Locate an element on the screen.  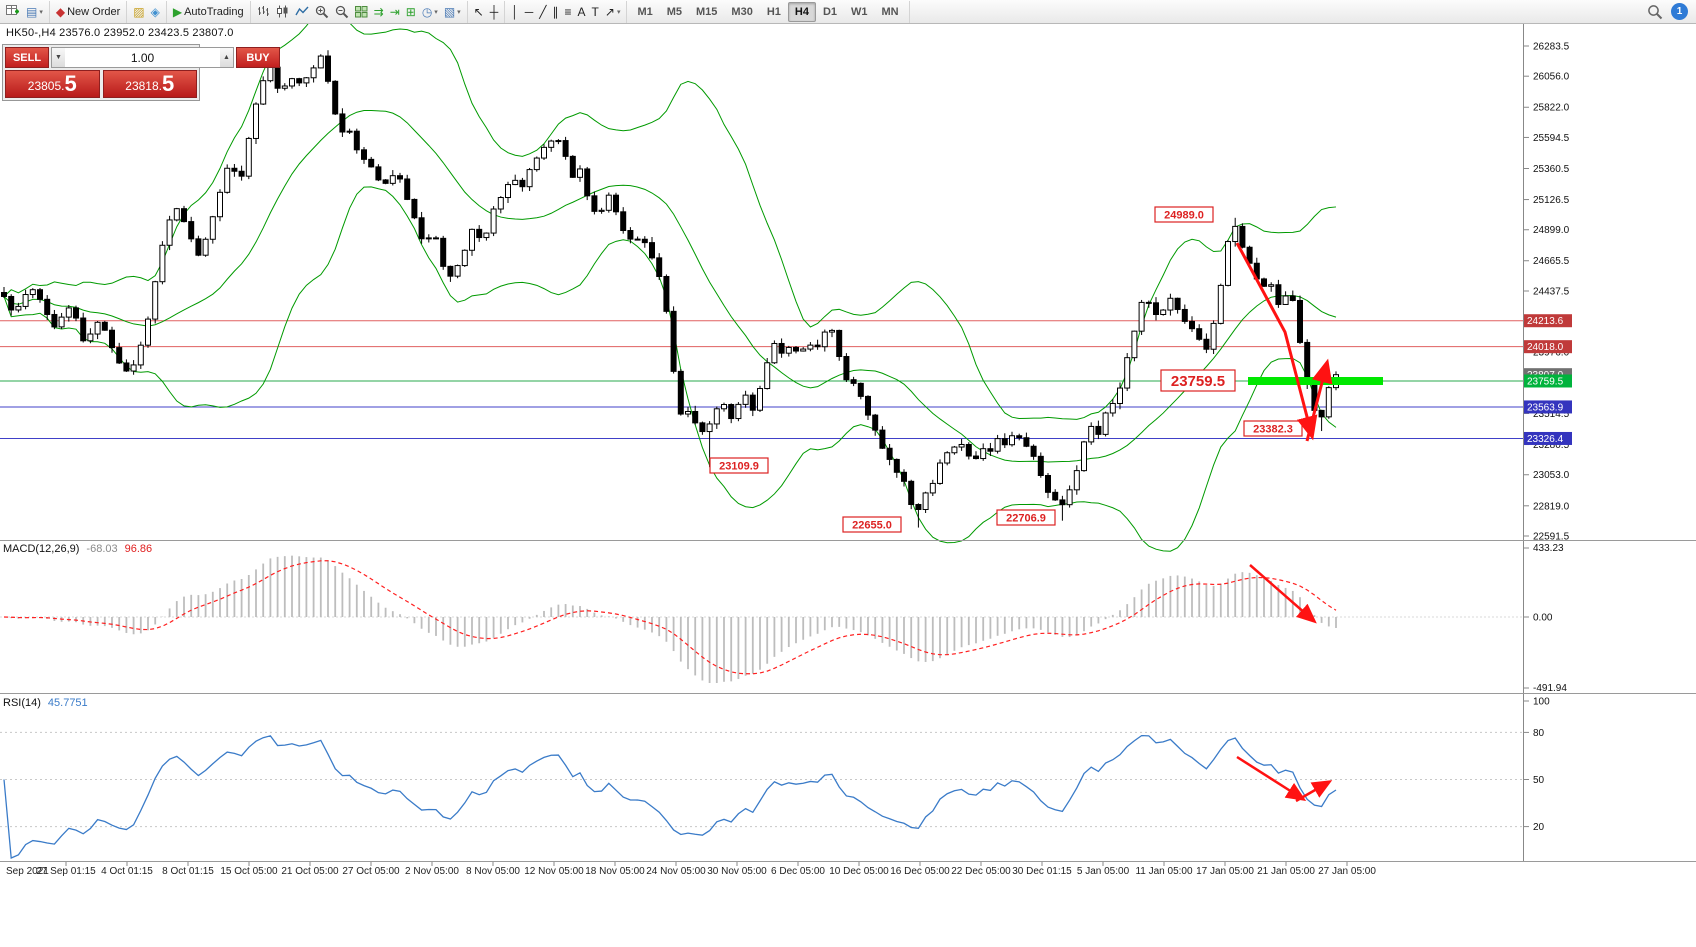
svg-text: 22706.9 is located at coordinates (1026, 519).